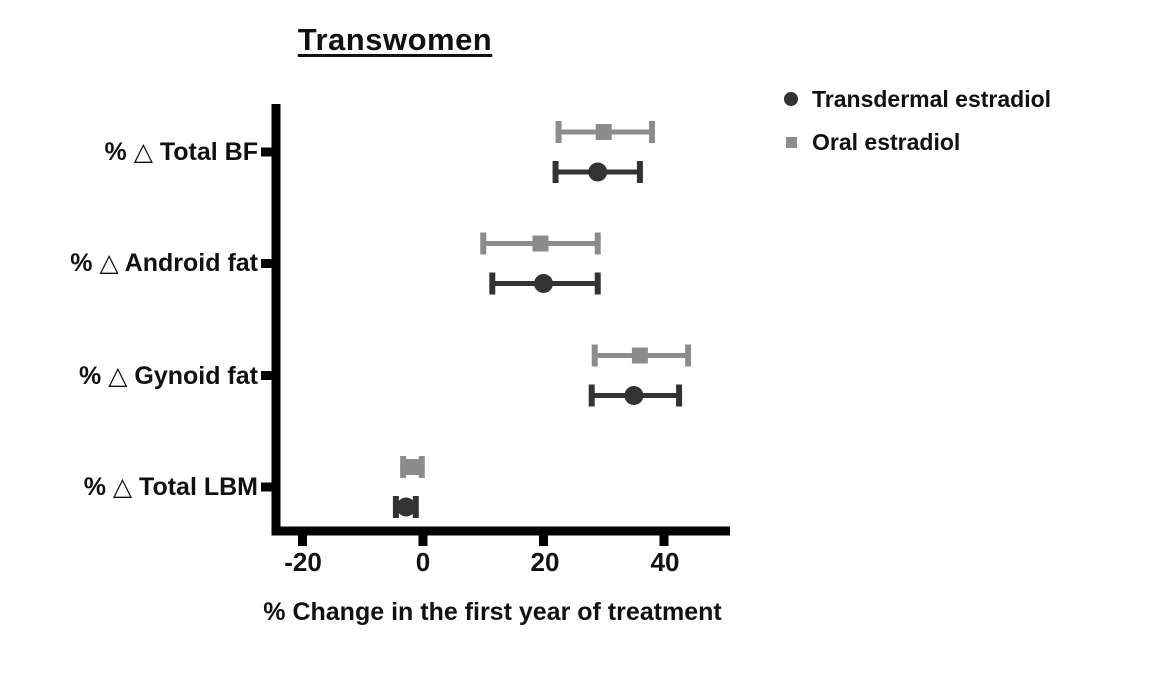  Describe the element at coordinates (395, 39) in the screenshot. I see `chart-title: Transwomen` at that location.